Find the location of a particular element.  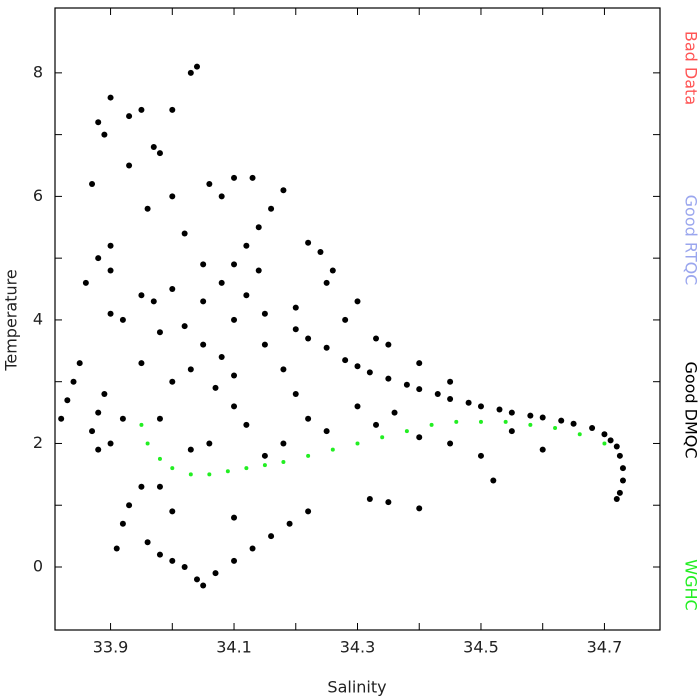

x-tick-label: 33.9 is located at coordinates (111, 647).